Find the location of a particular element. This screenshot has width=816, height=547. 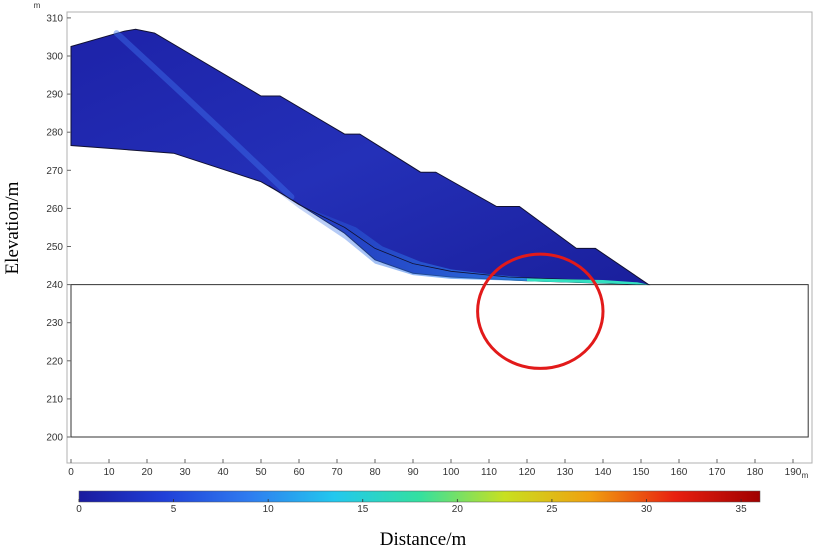

colorbar-tick-label: 30 is located at coordinates (647, 509).